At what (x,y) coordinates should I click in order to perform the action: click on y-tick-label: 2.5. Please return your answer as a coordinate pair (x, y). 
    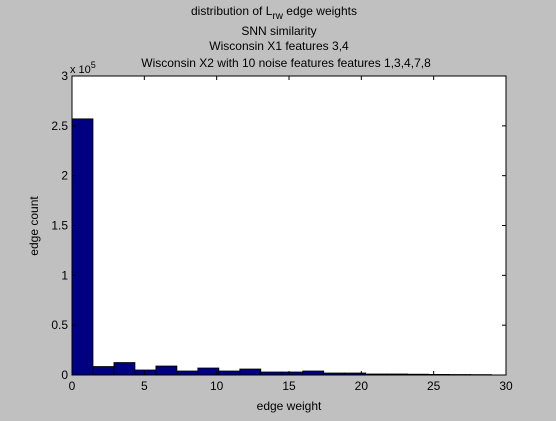
    Looking at the image, I should click on (59, 126).